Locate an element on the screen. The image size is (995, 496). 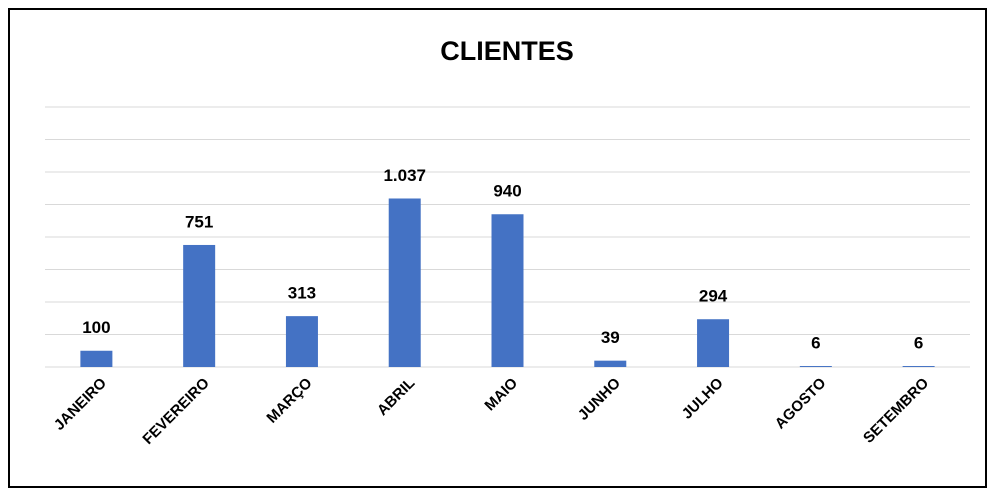
data-label: 940 is located at coordinates (507, 191).